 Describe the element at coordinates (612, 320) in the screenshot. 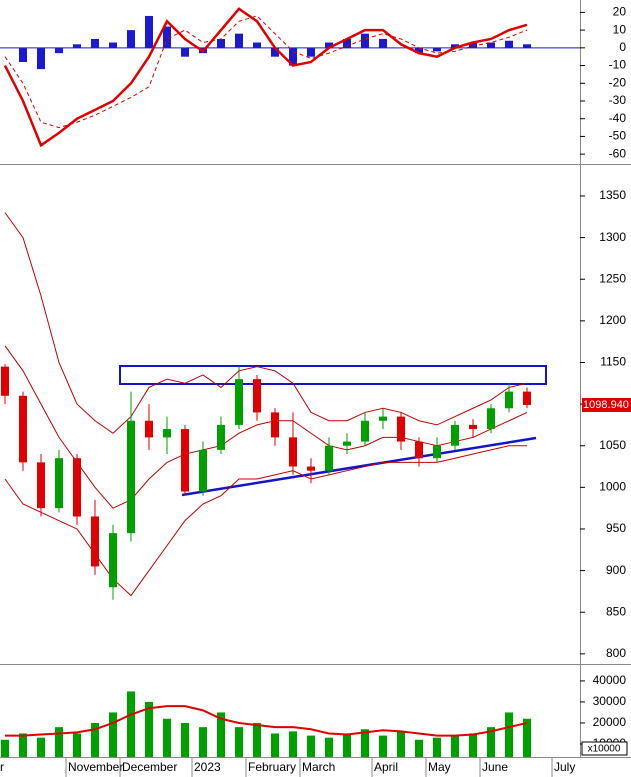

I see `y-tick-label: 1200` at that location.